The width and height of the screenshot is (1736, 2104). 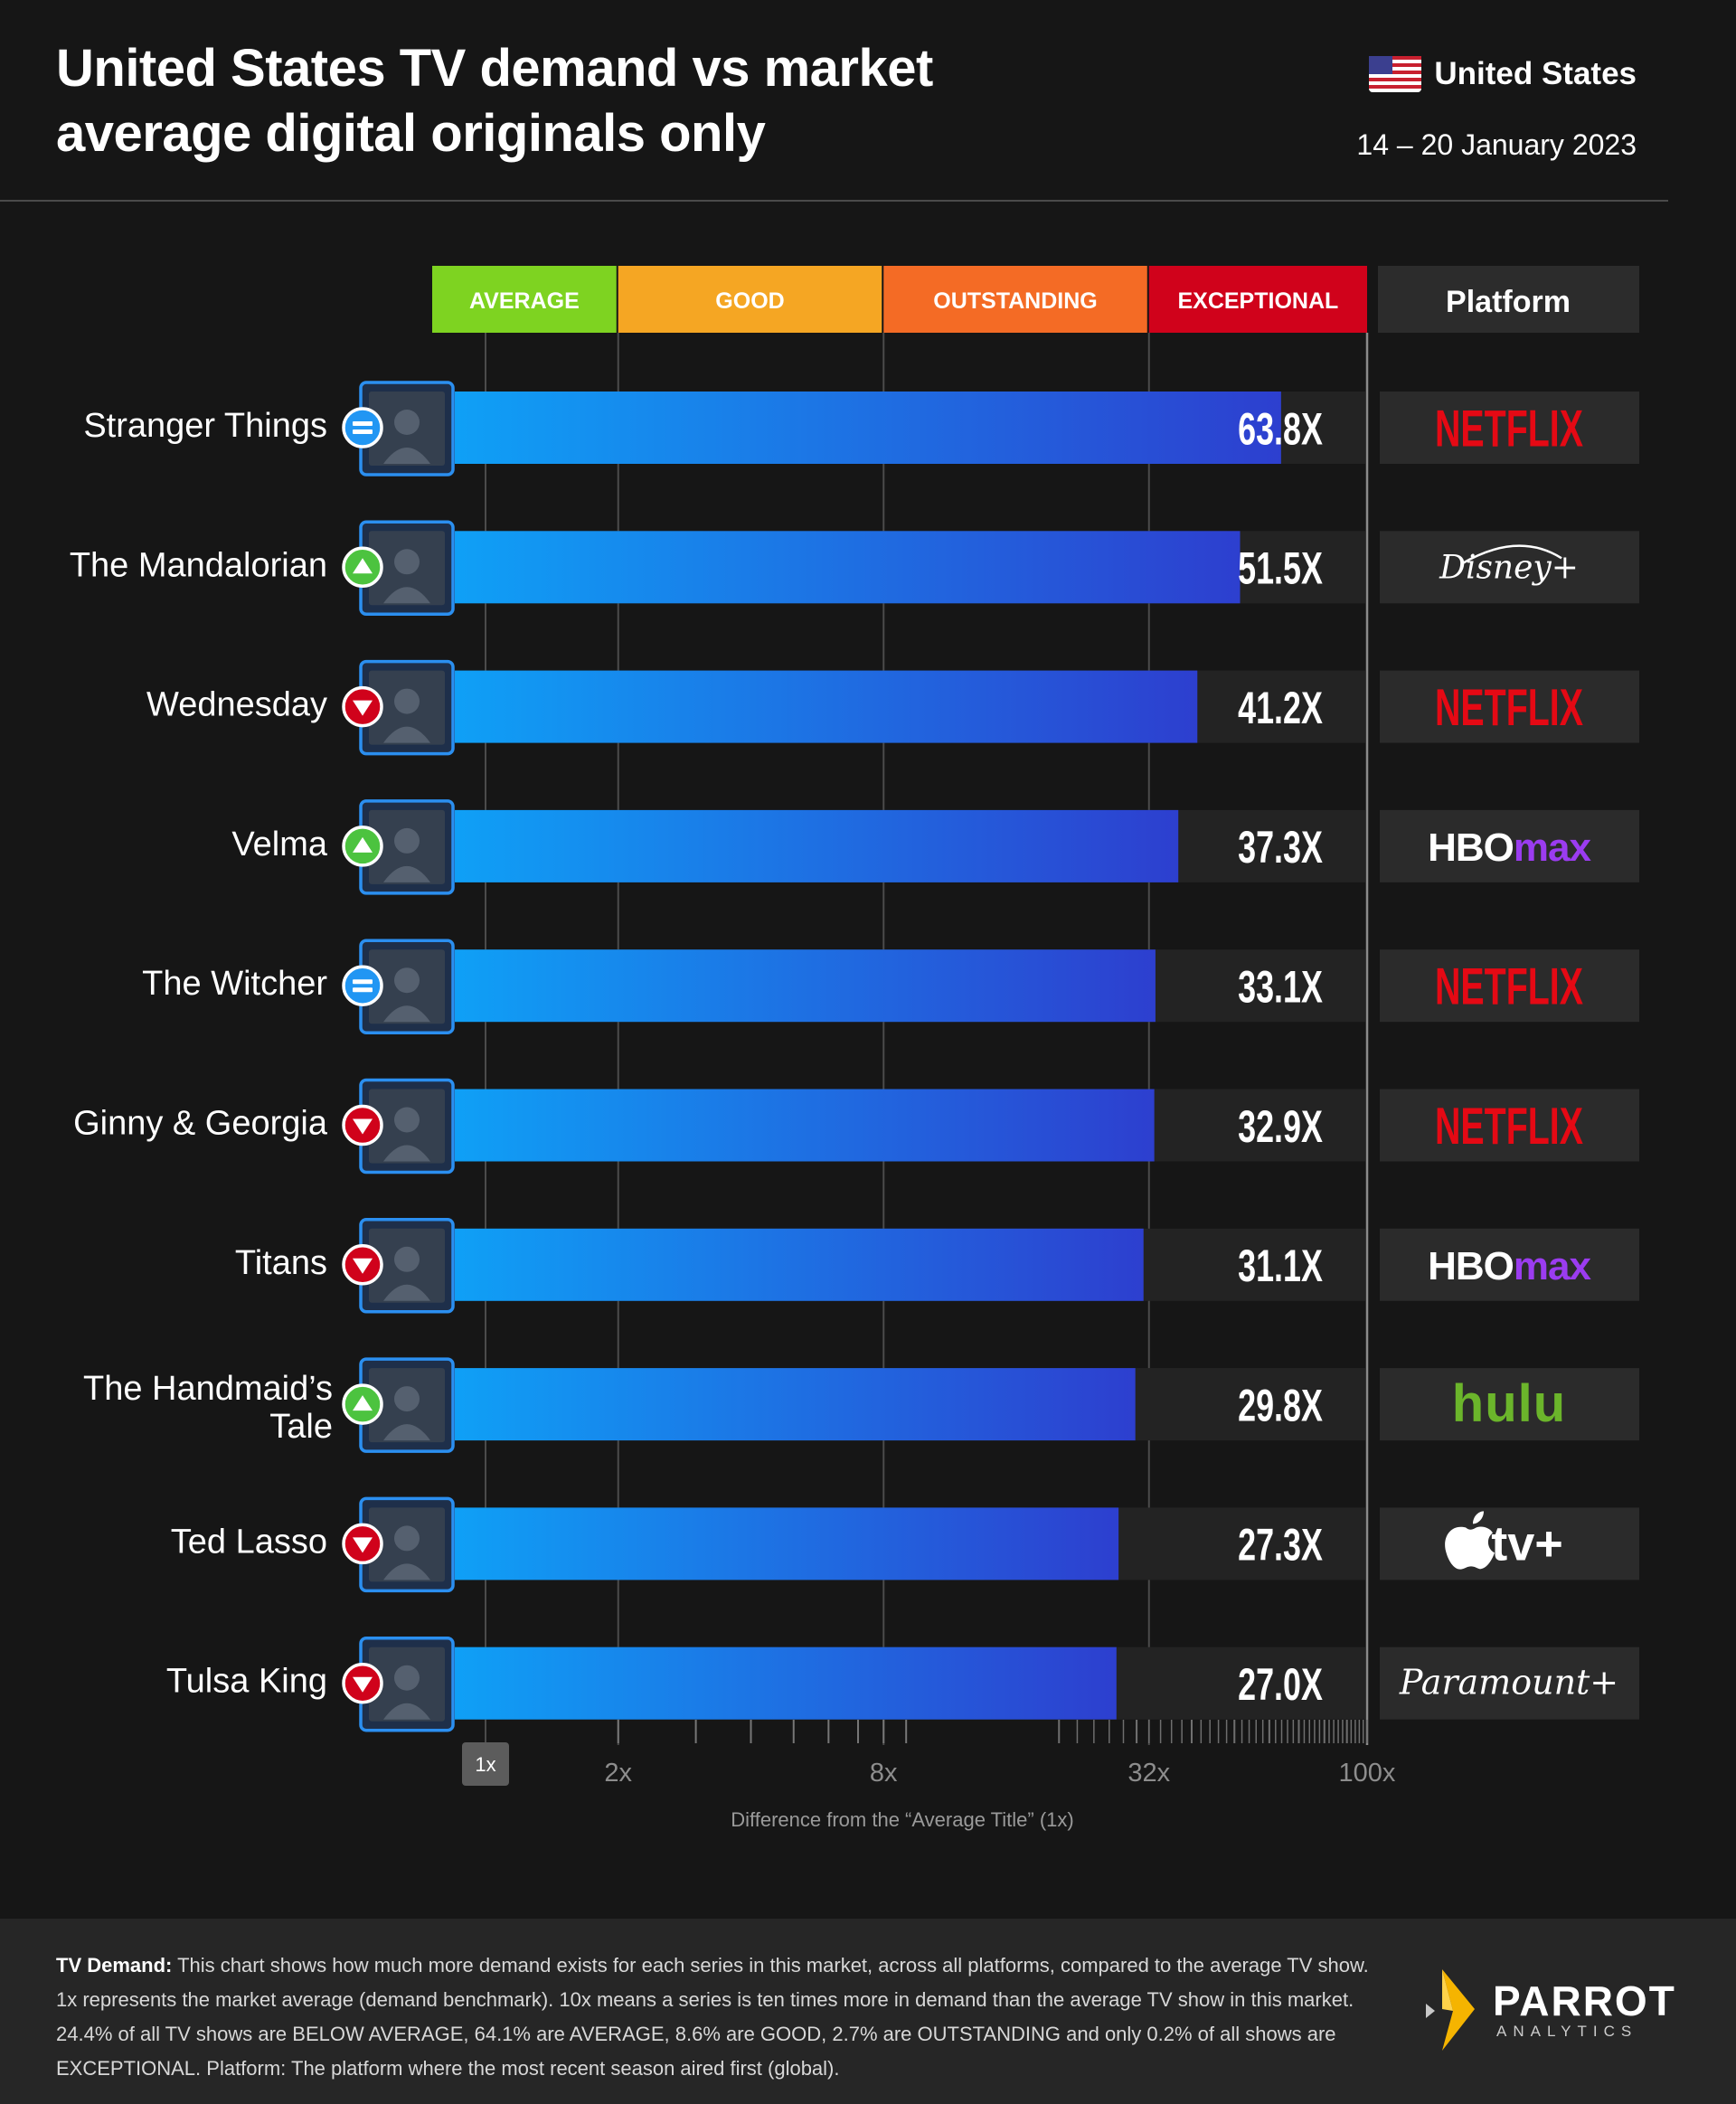 What do you see at coordinates (363, 985) in the screenshot?
I see `trend-same-icon` at bounding box center [363, 985].